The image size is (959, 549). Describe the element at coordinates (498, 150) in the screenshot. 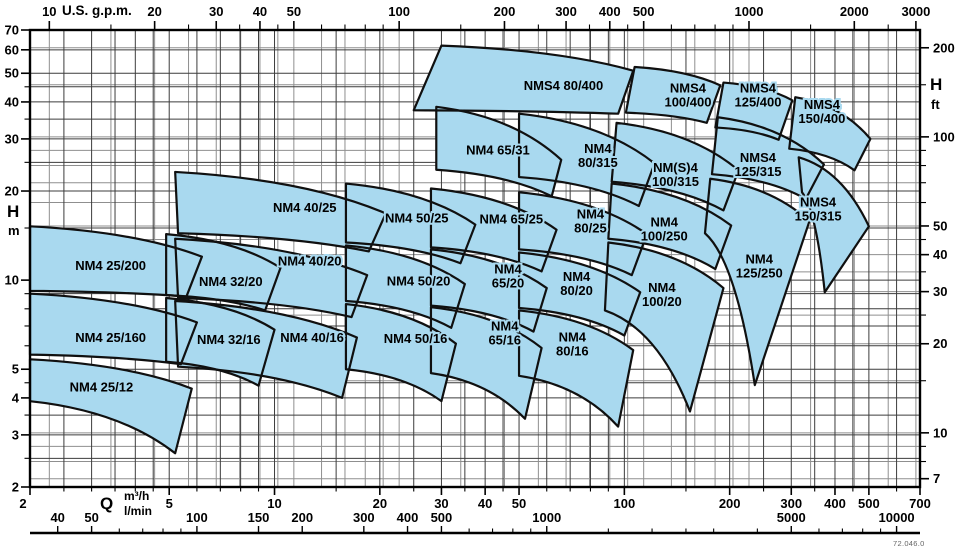

I see `envelope-label-nm4-65-31: NM4 65/31` at that location.